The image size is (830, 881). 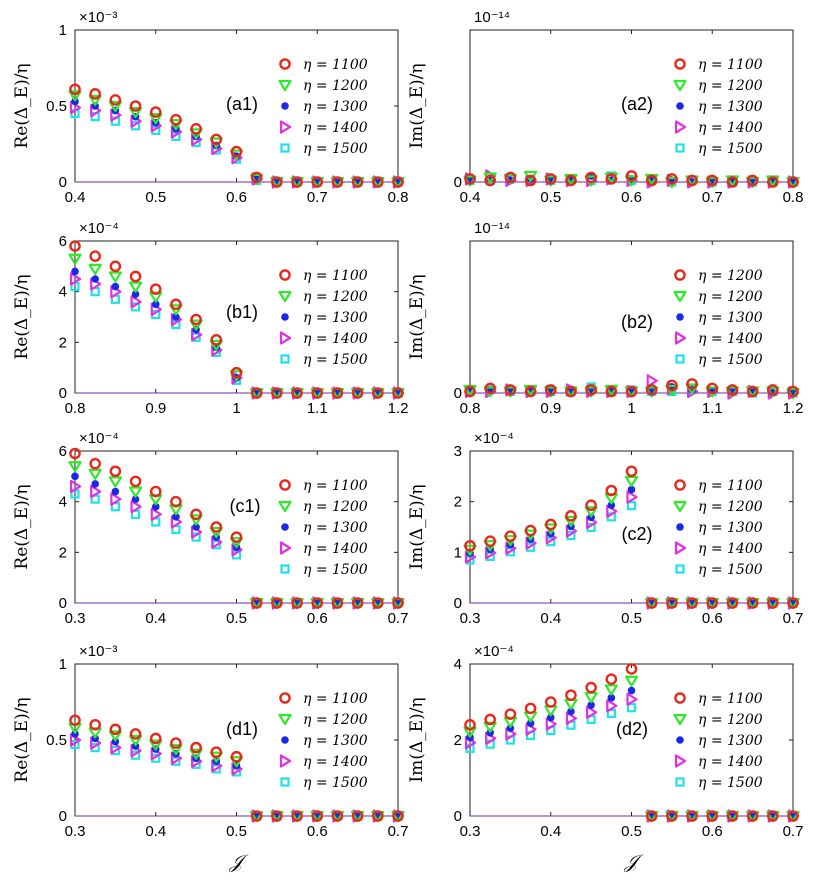 What do you see at coordinates (98, 17) in the screenshot?
I see `axis-scale-label: ×10⁻³` at bounding box center [98, 17].